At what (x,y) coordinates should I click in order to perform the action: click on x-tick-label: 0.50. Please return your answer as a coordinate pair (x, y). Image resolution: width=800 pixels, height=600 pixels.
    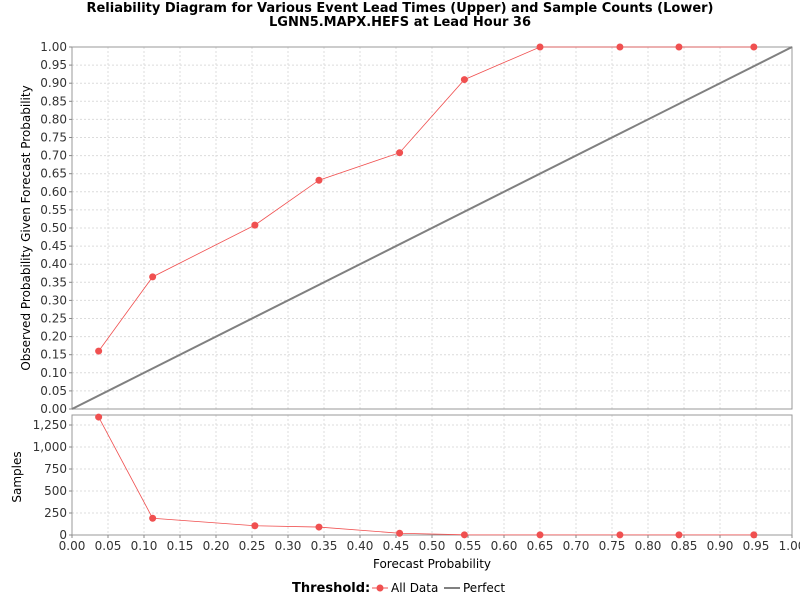
    Looking at the image, I should click on (432, 546).